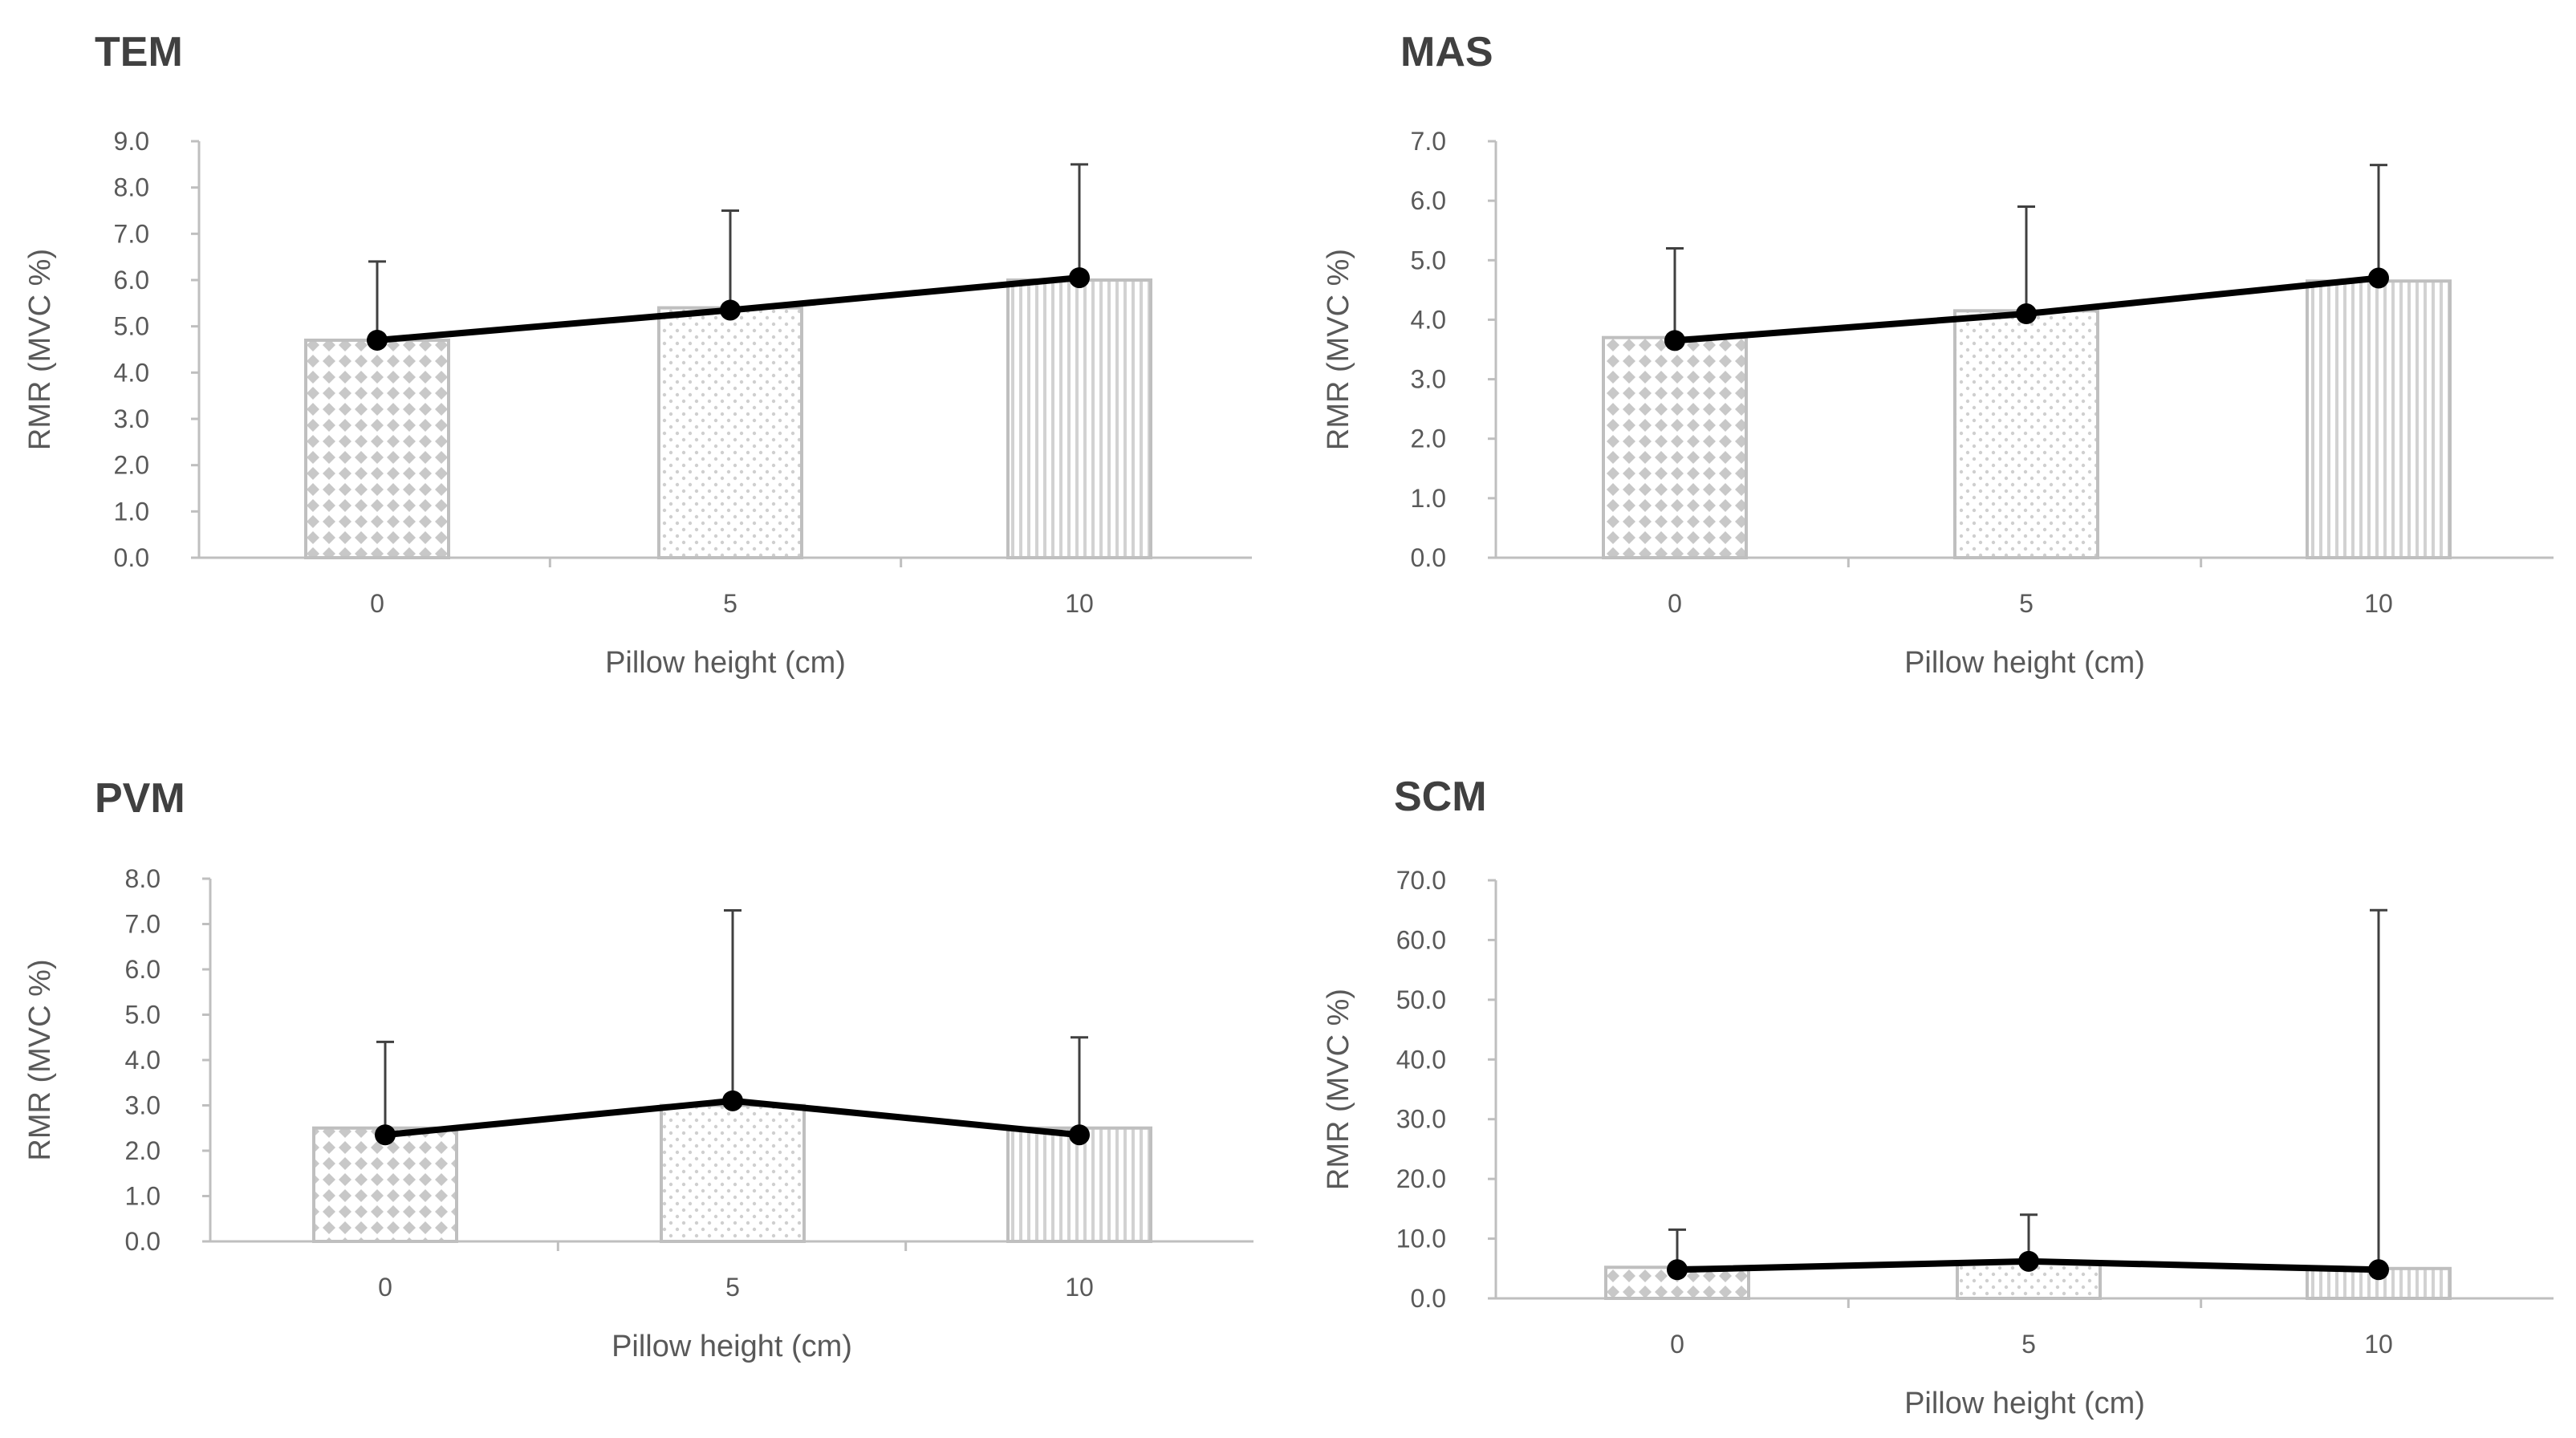  What do you see at coordinates (1421, 880) in the screenshot?
I see `y-tick-label: 70.0` at bounding box center [1421, 880].